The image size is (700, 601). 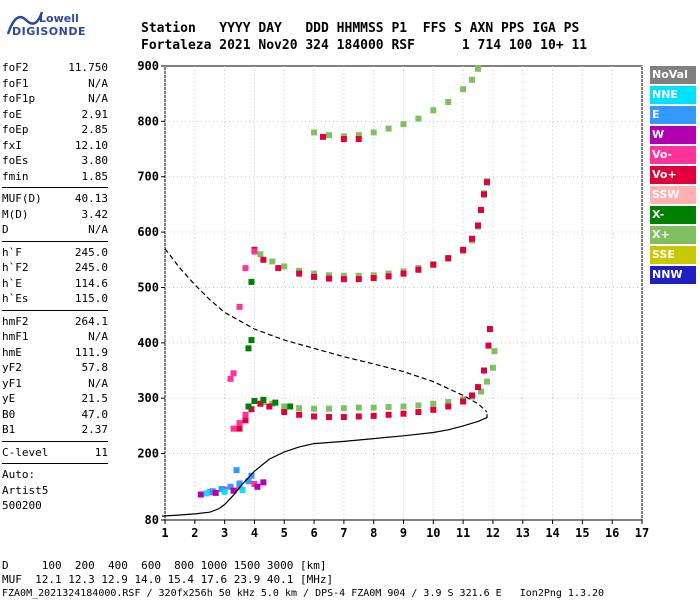 What do you see at coordinates (91, 298) in the screenshot?
I see `param-value: 115.0` at bounding box center [91, 298].